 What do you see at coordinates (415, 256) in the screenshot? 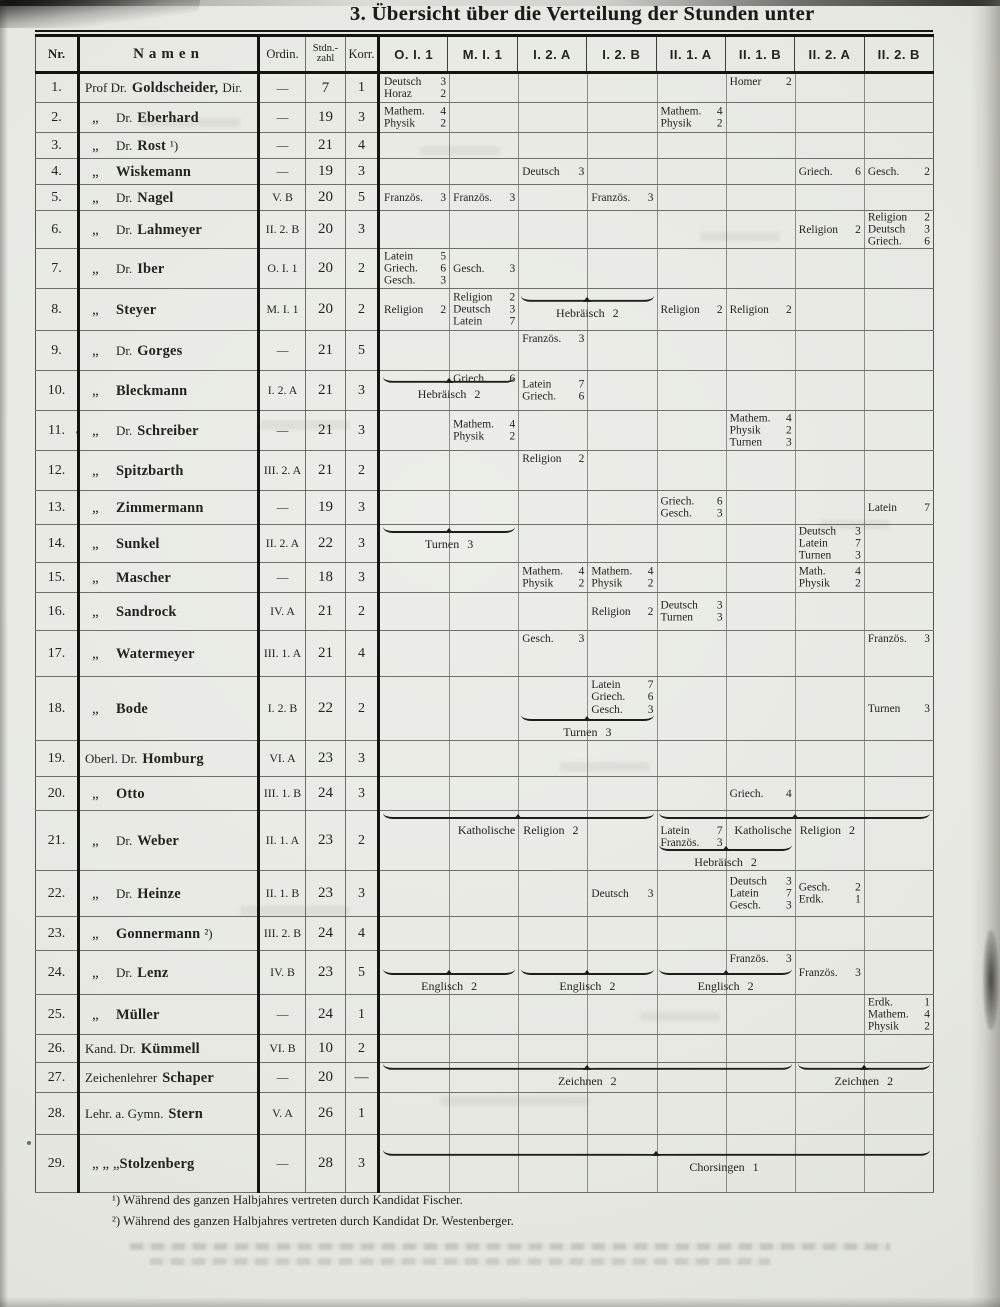
I see `subject-entry: Latein 5` at bounding box center [415, 256].